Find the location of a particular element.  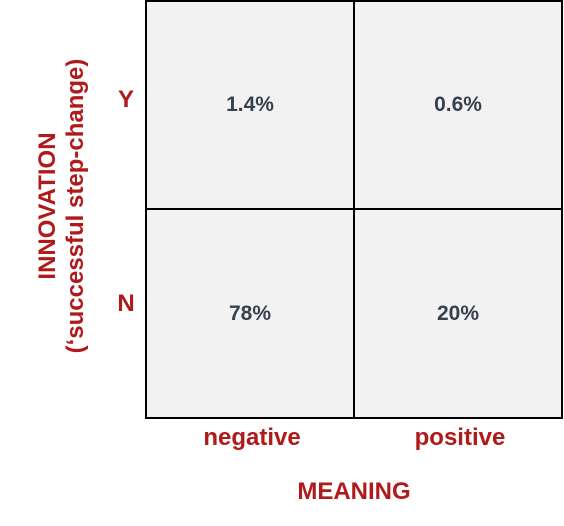

x-axis-title: MEANING is located at coordinates (354, 491).